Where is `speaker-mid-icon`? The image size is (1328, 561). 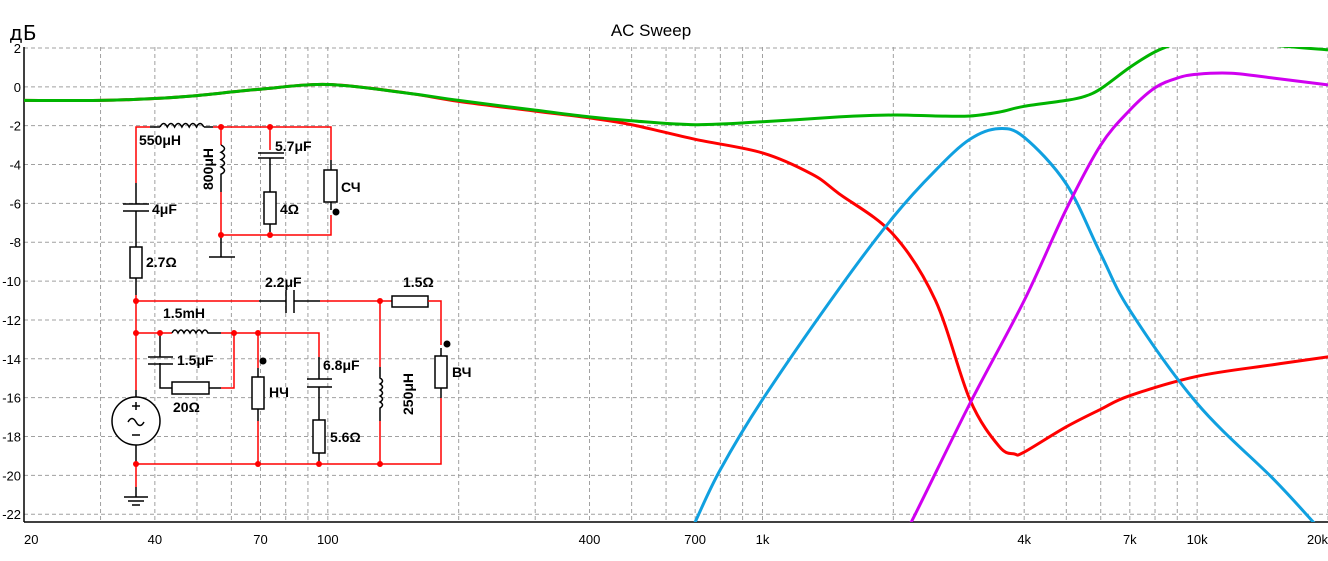 speaker-mid-icon is located at coordinates (330, 186).